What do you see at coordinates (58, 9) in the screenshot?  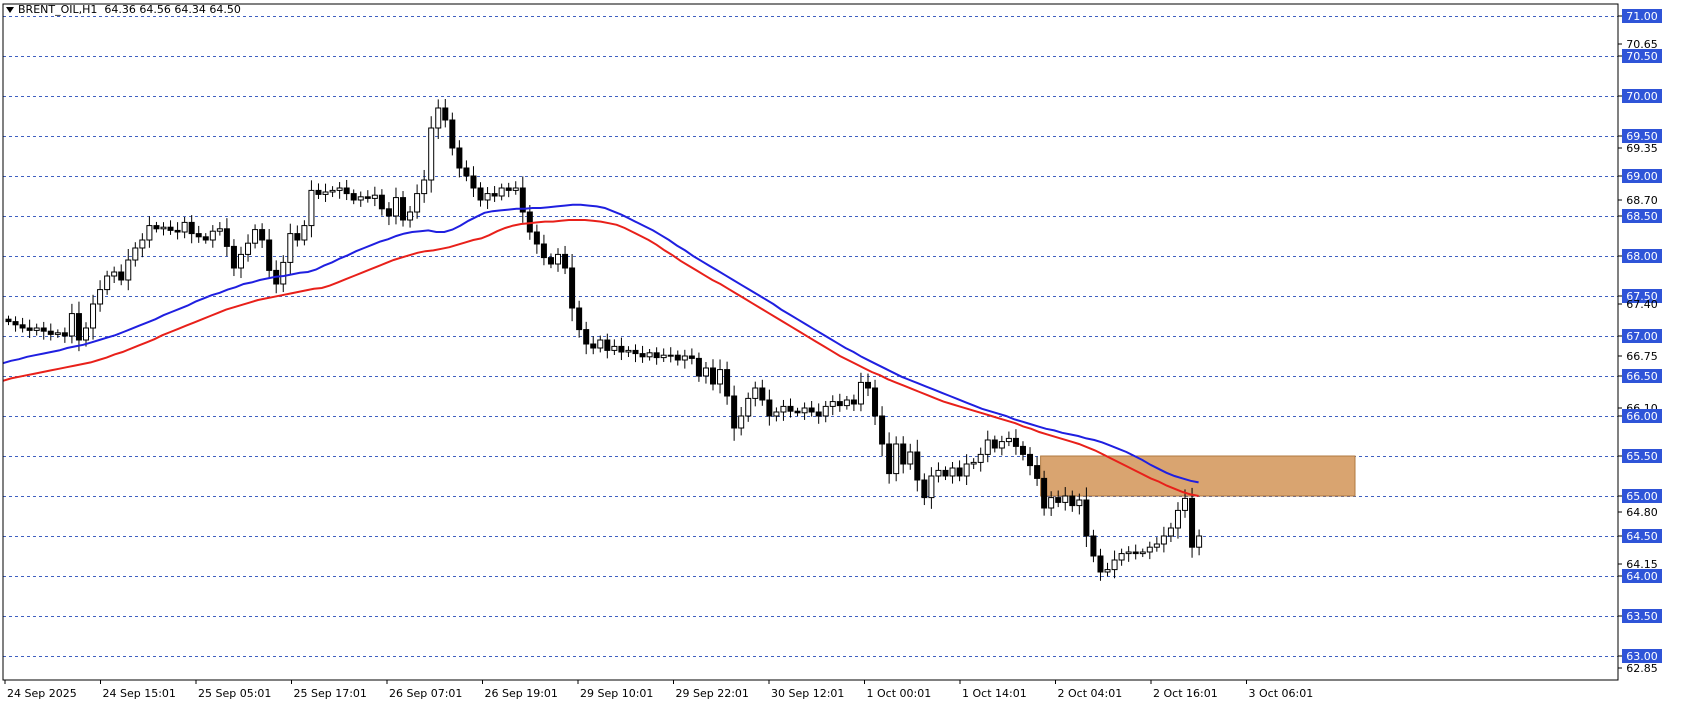 I see `symbol-label: BRENT_OIL,H1` at bounding box center [58, 9].